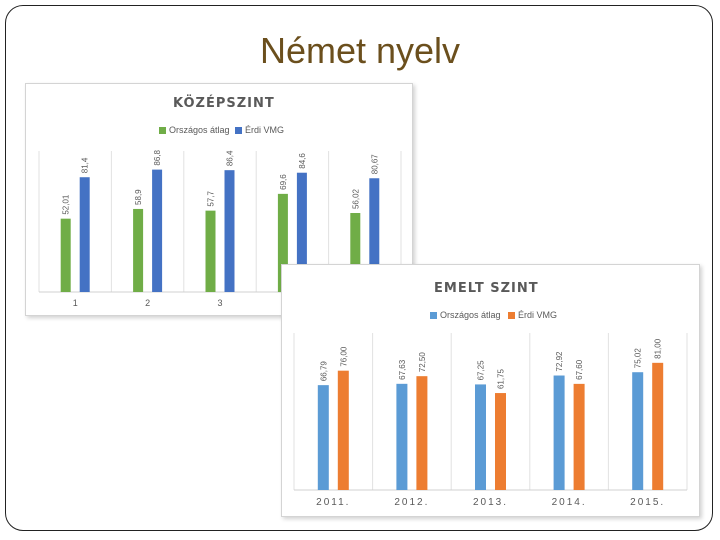  I want to click on data-label: 72,50, so click(422, 362).